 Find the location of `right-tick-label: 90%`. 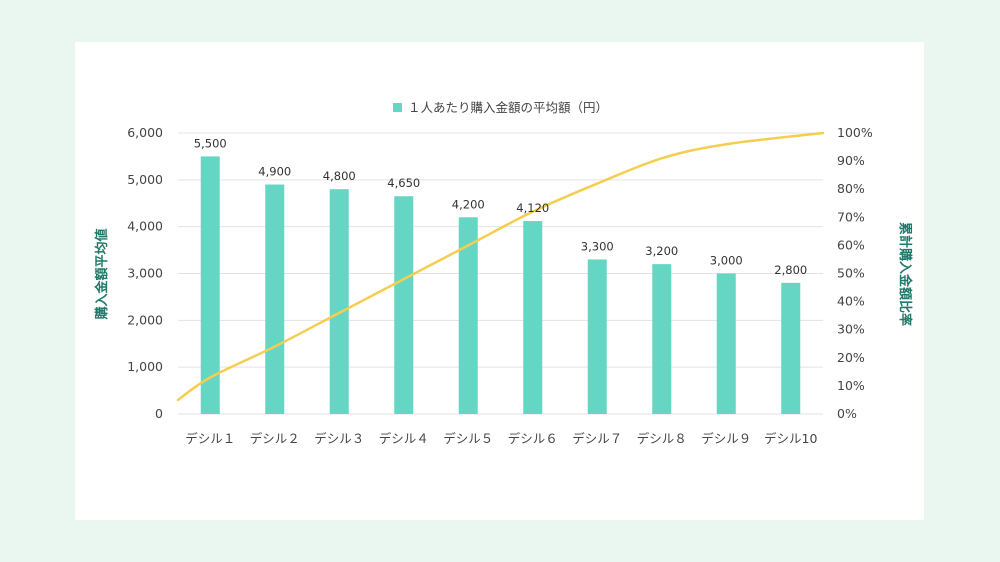

right-tick-label: 90% is located at coordinates (851, 160).